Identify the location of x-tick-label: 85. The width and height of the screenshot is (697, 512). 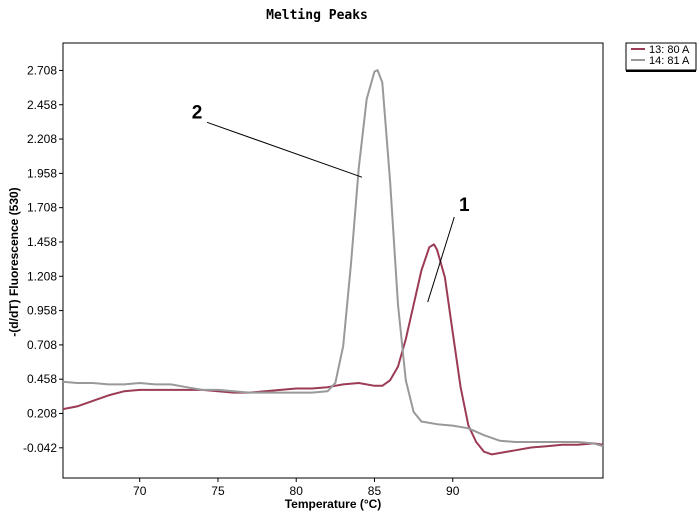
(375, 491).